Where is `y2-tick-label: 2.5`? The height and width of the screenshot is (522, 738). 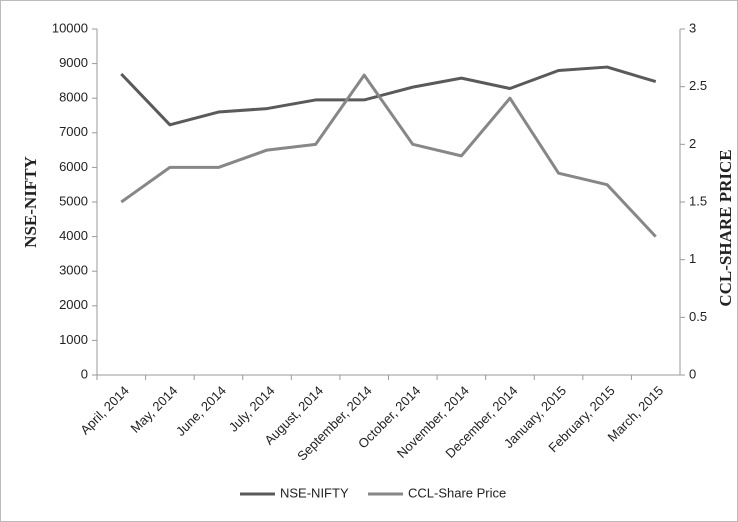
y2-tick-label: 2.5 is located at coordinates (698, 85).